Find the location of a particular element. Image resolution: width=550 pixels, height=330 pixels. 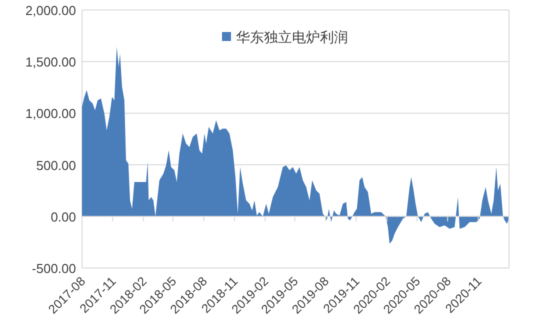

y-tick-label: 1,500.00 is located at coordinates (50, 62).